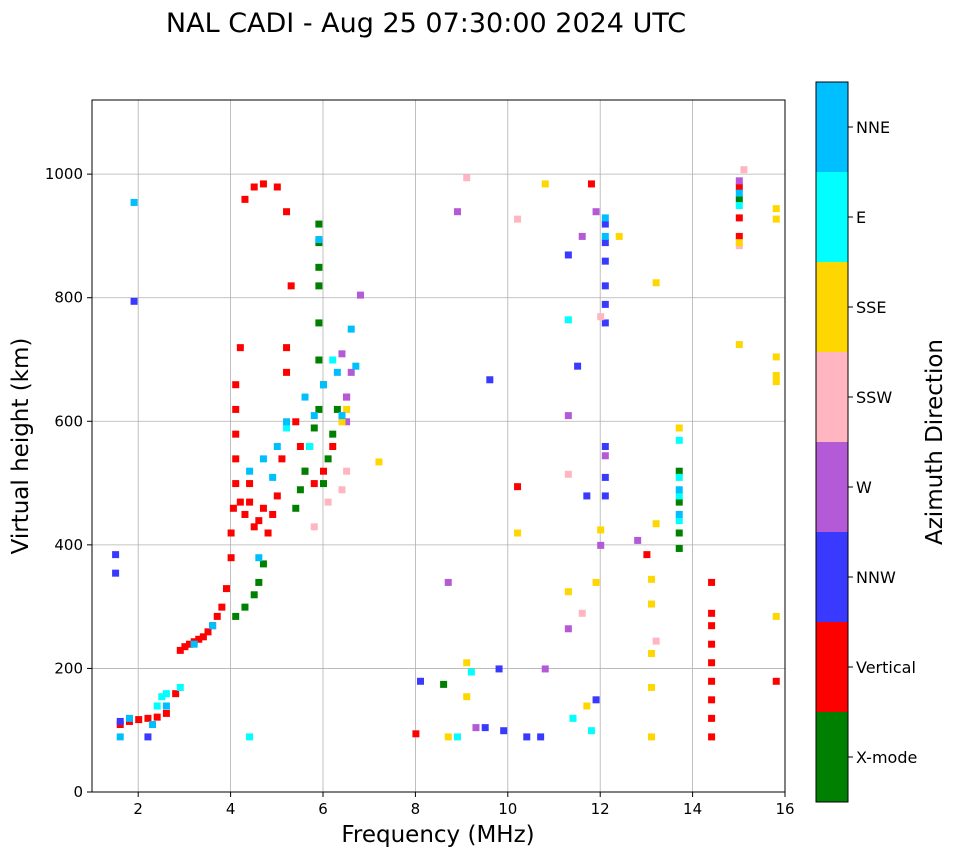 This screenshot has height=857, width=958. Describe the element at coordinates (21, 446) in the screenshot. I see `y-axis-label: Virtual height (km)` at that location.